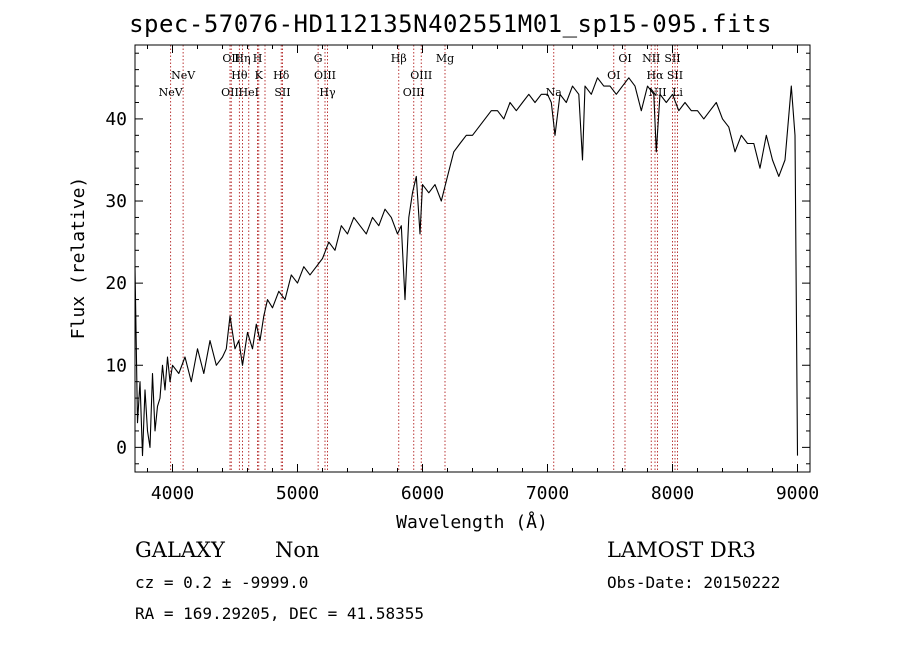 The width and height of the screenshot is (900, 649). Describe the element at coordinates (422, 493) in the screenshot. I see `x-tick-label: 6000` at that location.